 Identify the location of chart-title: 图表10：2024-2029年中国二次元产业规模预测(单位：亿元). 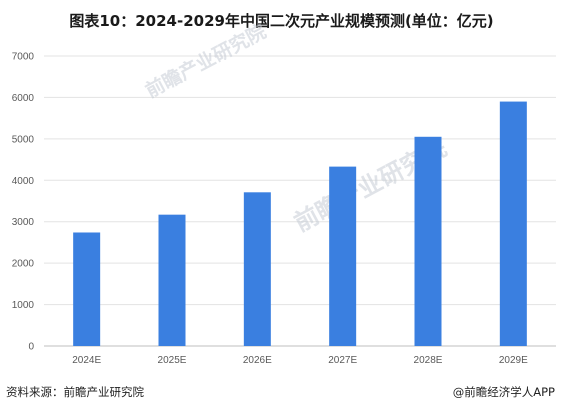
(281, 21).